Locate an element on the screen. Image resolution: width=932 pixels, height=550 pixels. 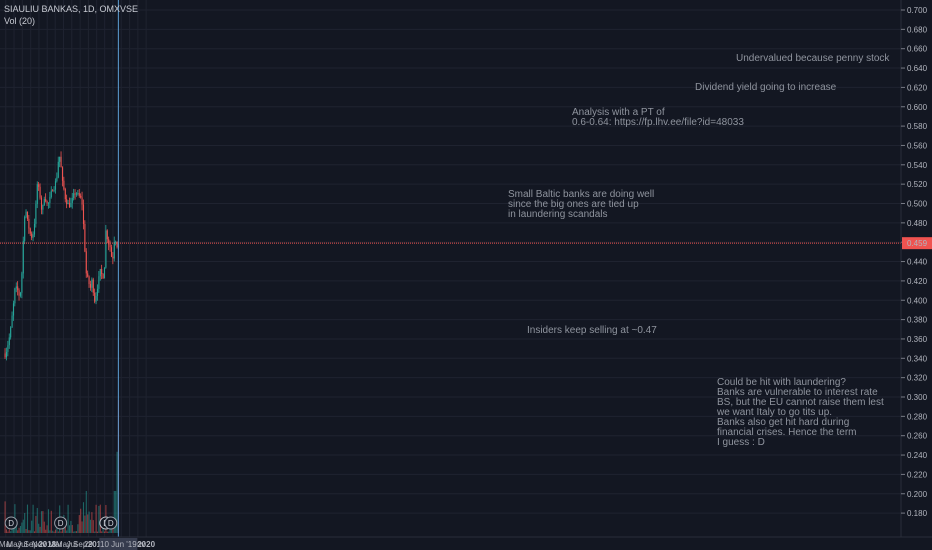
time-scale-background is located at coordinates (466, 543).